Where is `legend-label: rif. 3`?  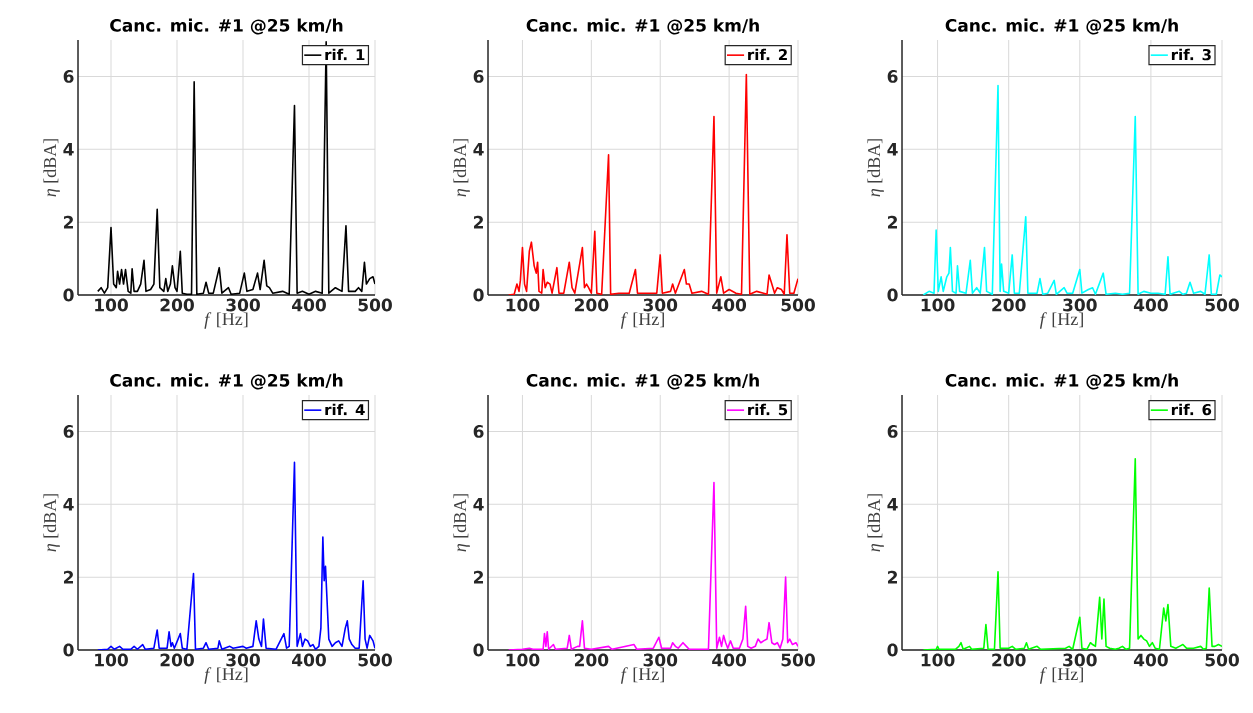 legend-label: rif. 3 is located at coordinates (1191, 54).